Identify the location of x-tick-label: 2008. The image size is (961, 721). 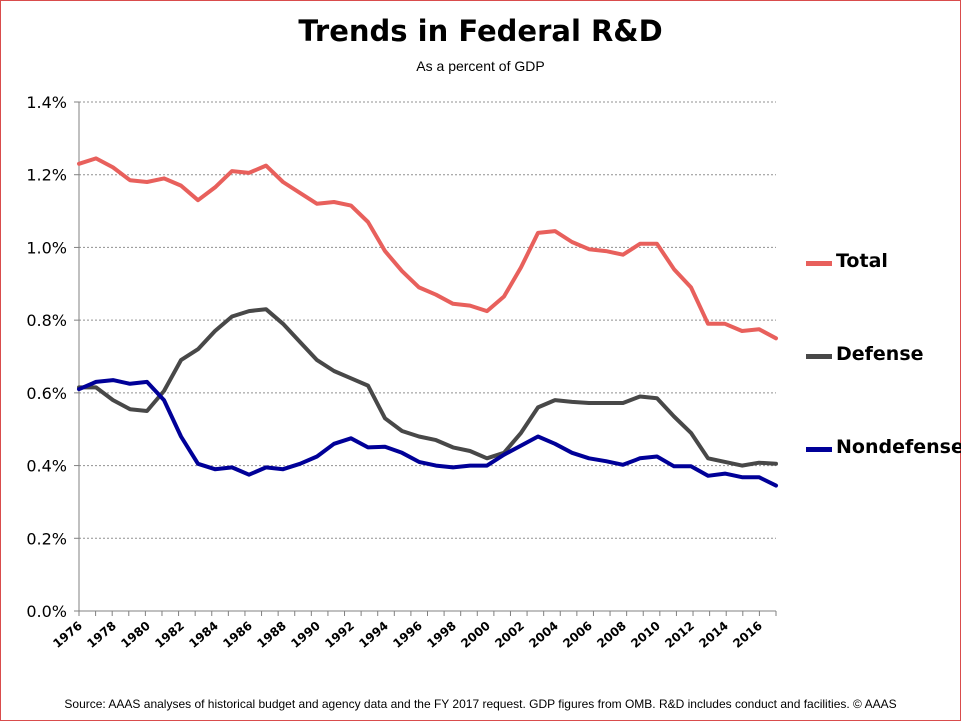
(611, 635).